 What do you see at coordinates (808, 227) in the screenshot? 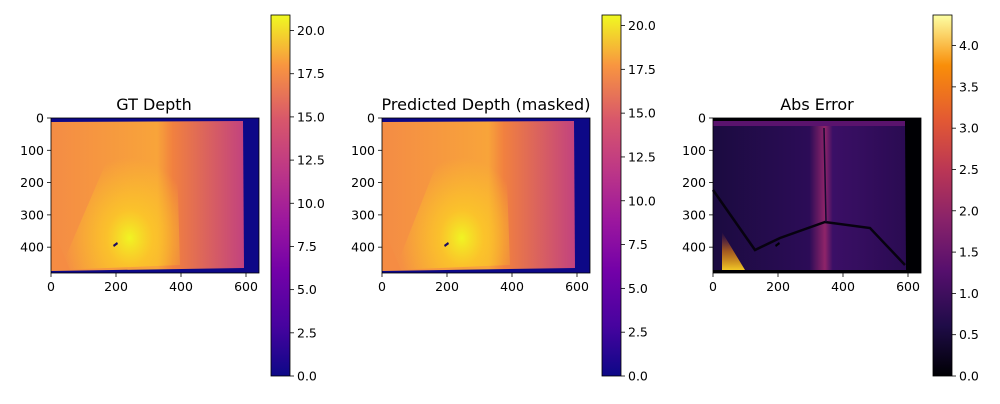
I see `floor-edge-line` at bounding box center [808, 227].